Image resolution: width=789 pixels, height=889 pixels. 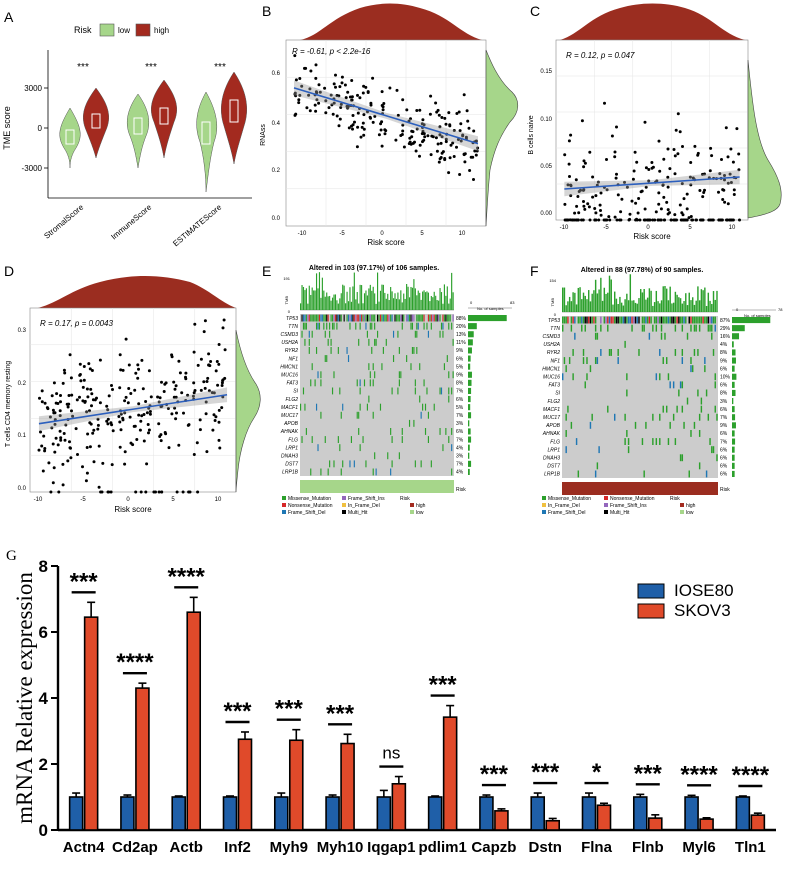 What do you see at coordinates (780, 309) in the screenshot?
I see `f-ns-max: 78` at bounding box center [780, 309].